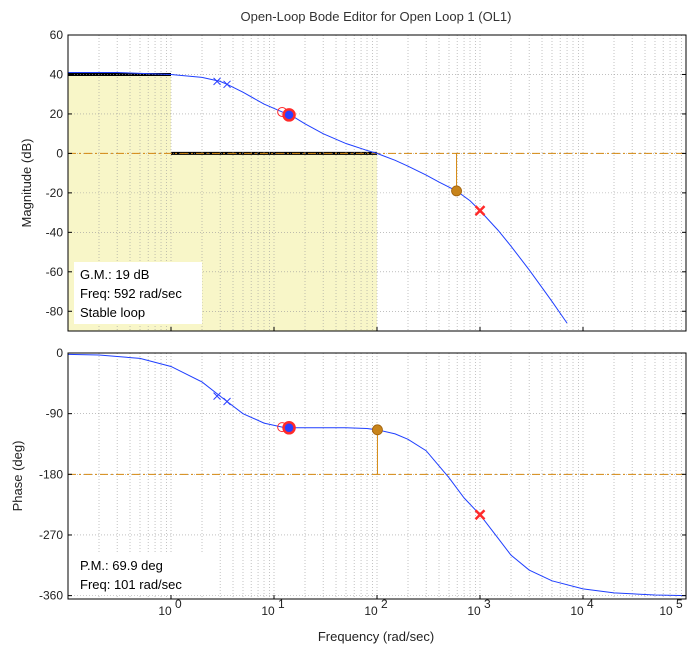  Describe the element at coordinates (456, 191) in the screenshot. I see `gain-margin-marker` at that location.